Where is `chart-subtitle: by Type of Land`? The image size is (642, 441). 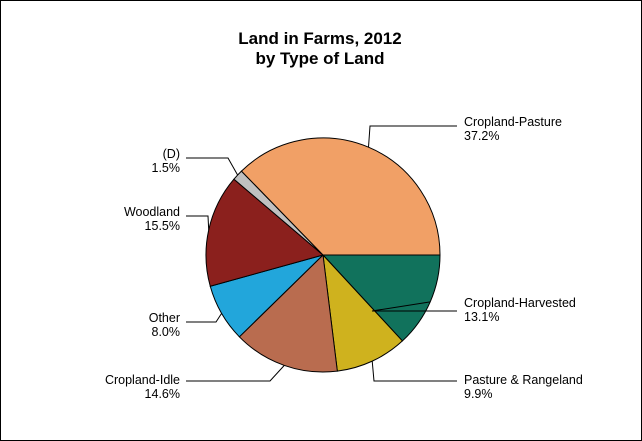 chart-subtitle: by Type of Land is located at coordinates (319, 58).